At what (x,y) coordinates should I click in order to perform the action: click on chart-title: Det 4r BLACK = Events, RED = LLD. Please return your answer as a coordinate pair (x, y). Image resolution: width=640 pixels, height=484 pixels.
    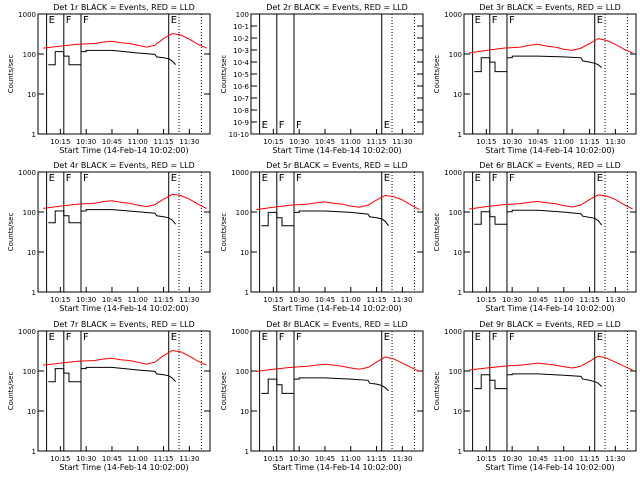
    Looking at the image, I should click on (124, 165).